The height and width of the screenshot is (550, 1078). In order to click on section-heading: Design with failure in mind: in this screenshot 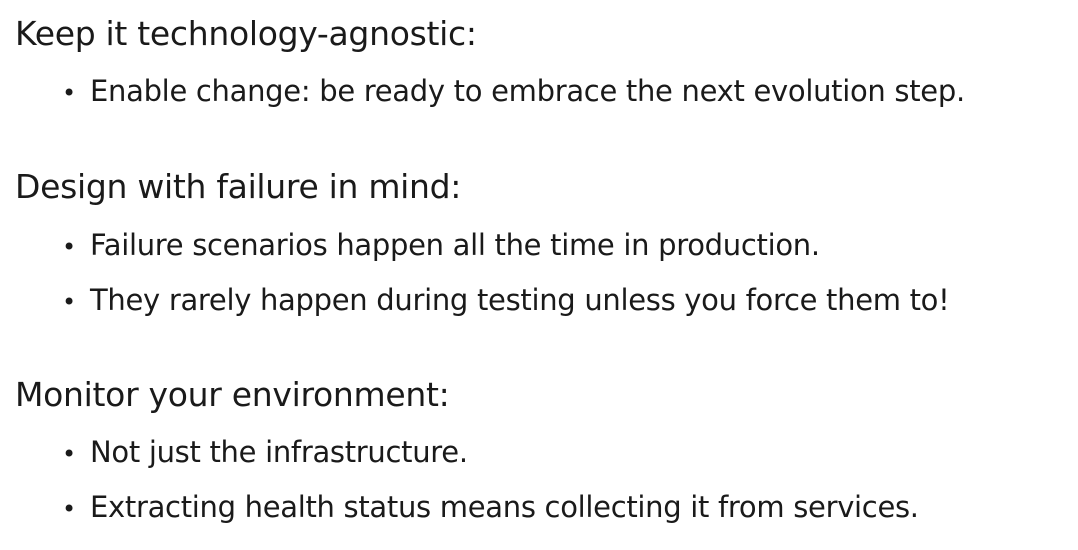, I will do `click(238, 186)`.